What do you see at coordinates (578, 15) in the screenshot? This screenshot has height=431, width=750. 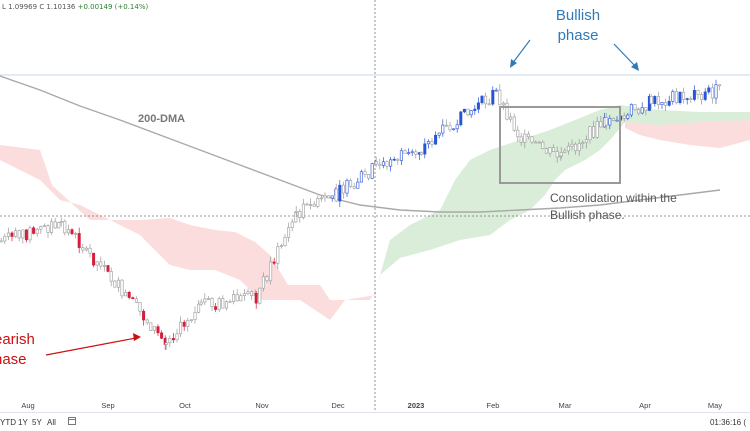 I see `bullish-label-line1: Bullish` at bounding box center [578, 15].